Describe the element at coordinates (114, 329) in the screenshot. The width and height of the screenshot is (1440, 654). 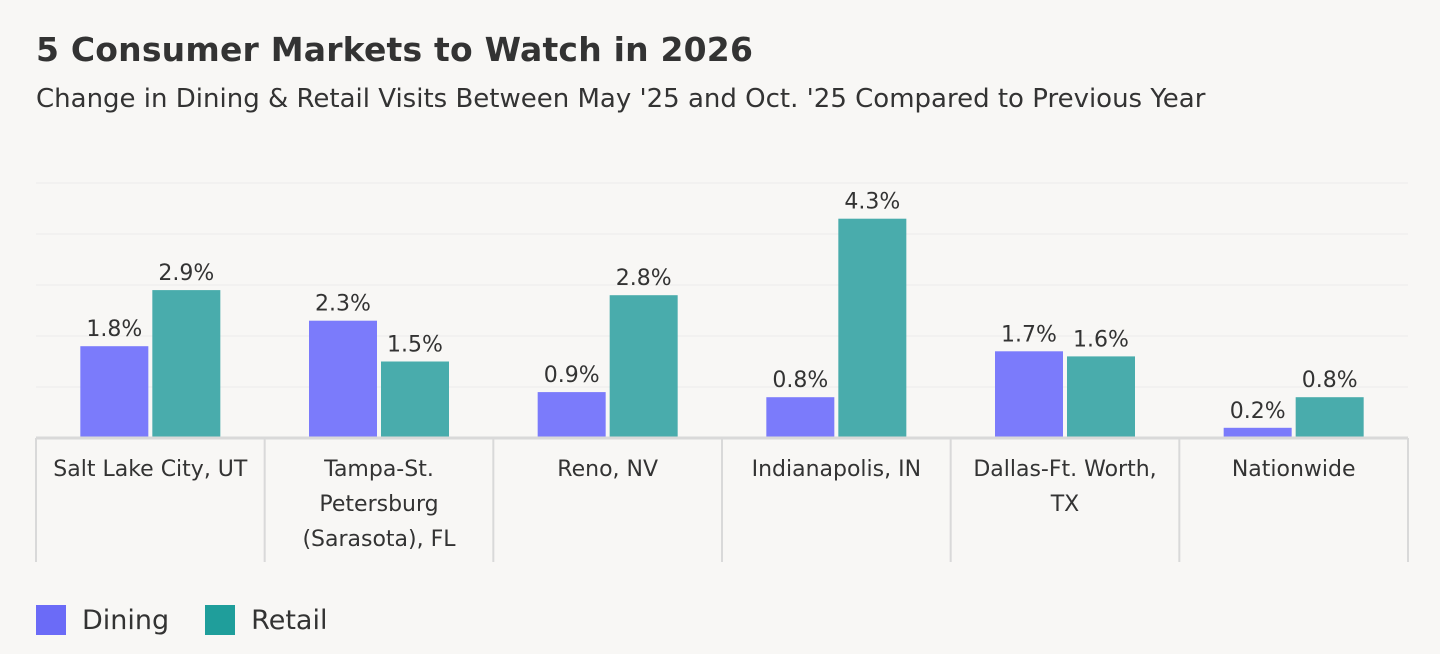
I see `data-label-dining: 1.8%` at that location.